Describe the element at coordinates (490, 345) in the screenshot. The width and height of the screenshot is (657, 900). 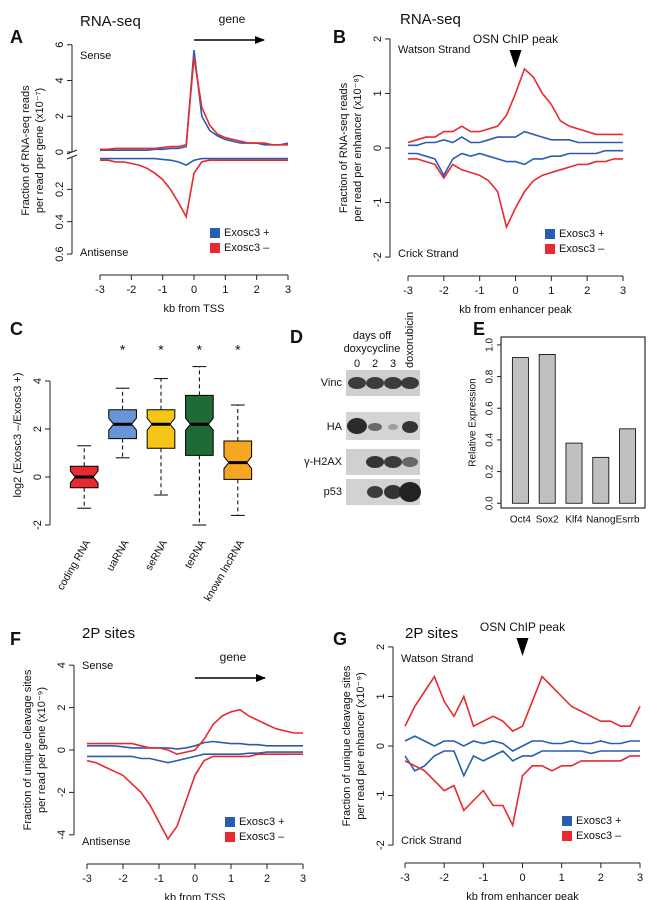
I see `y-tick-label: 1.0` at that location.